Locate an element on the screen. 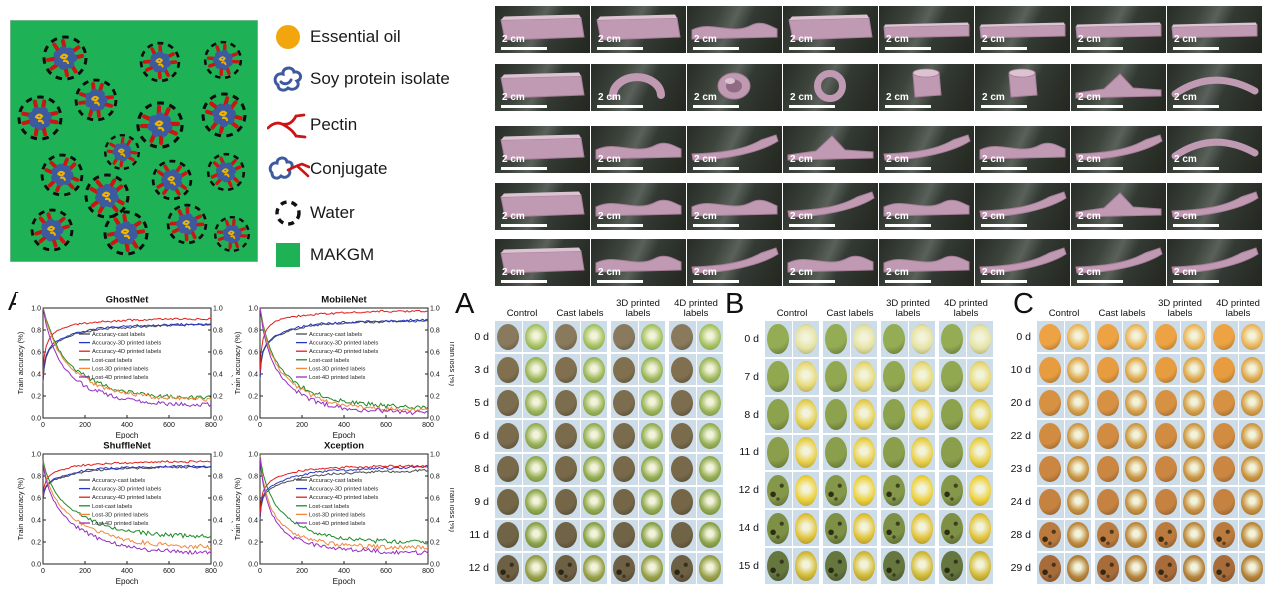 This screenshot has width=1267, height=592. svg-text: 0.2 is located at coordinates (36, 542).